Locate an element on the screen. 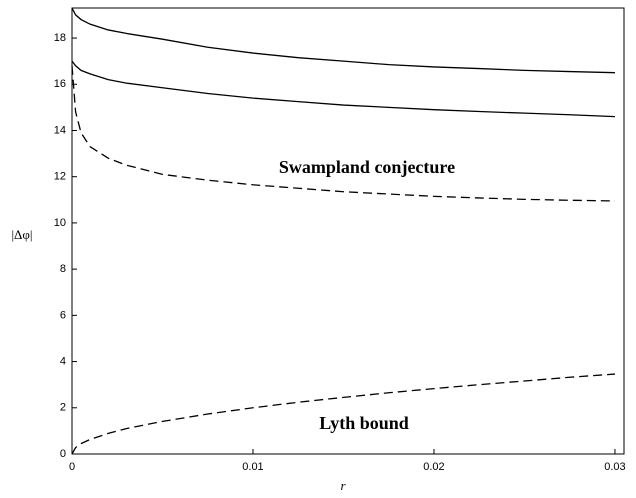  x-tick-label: 0.01 is located at coordinates (252, 467).